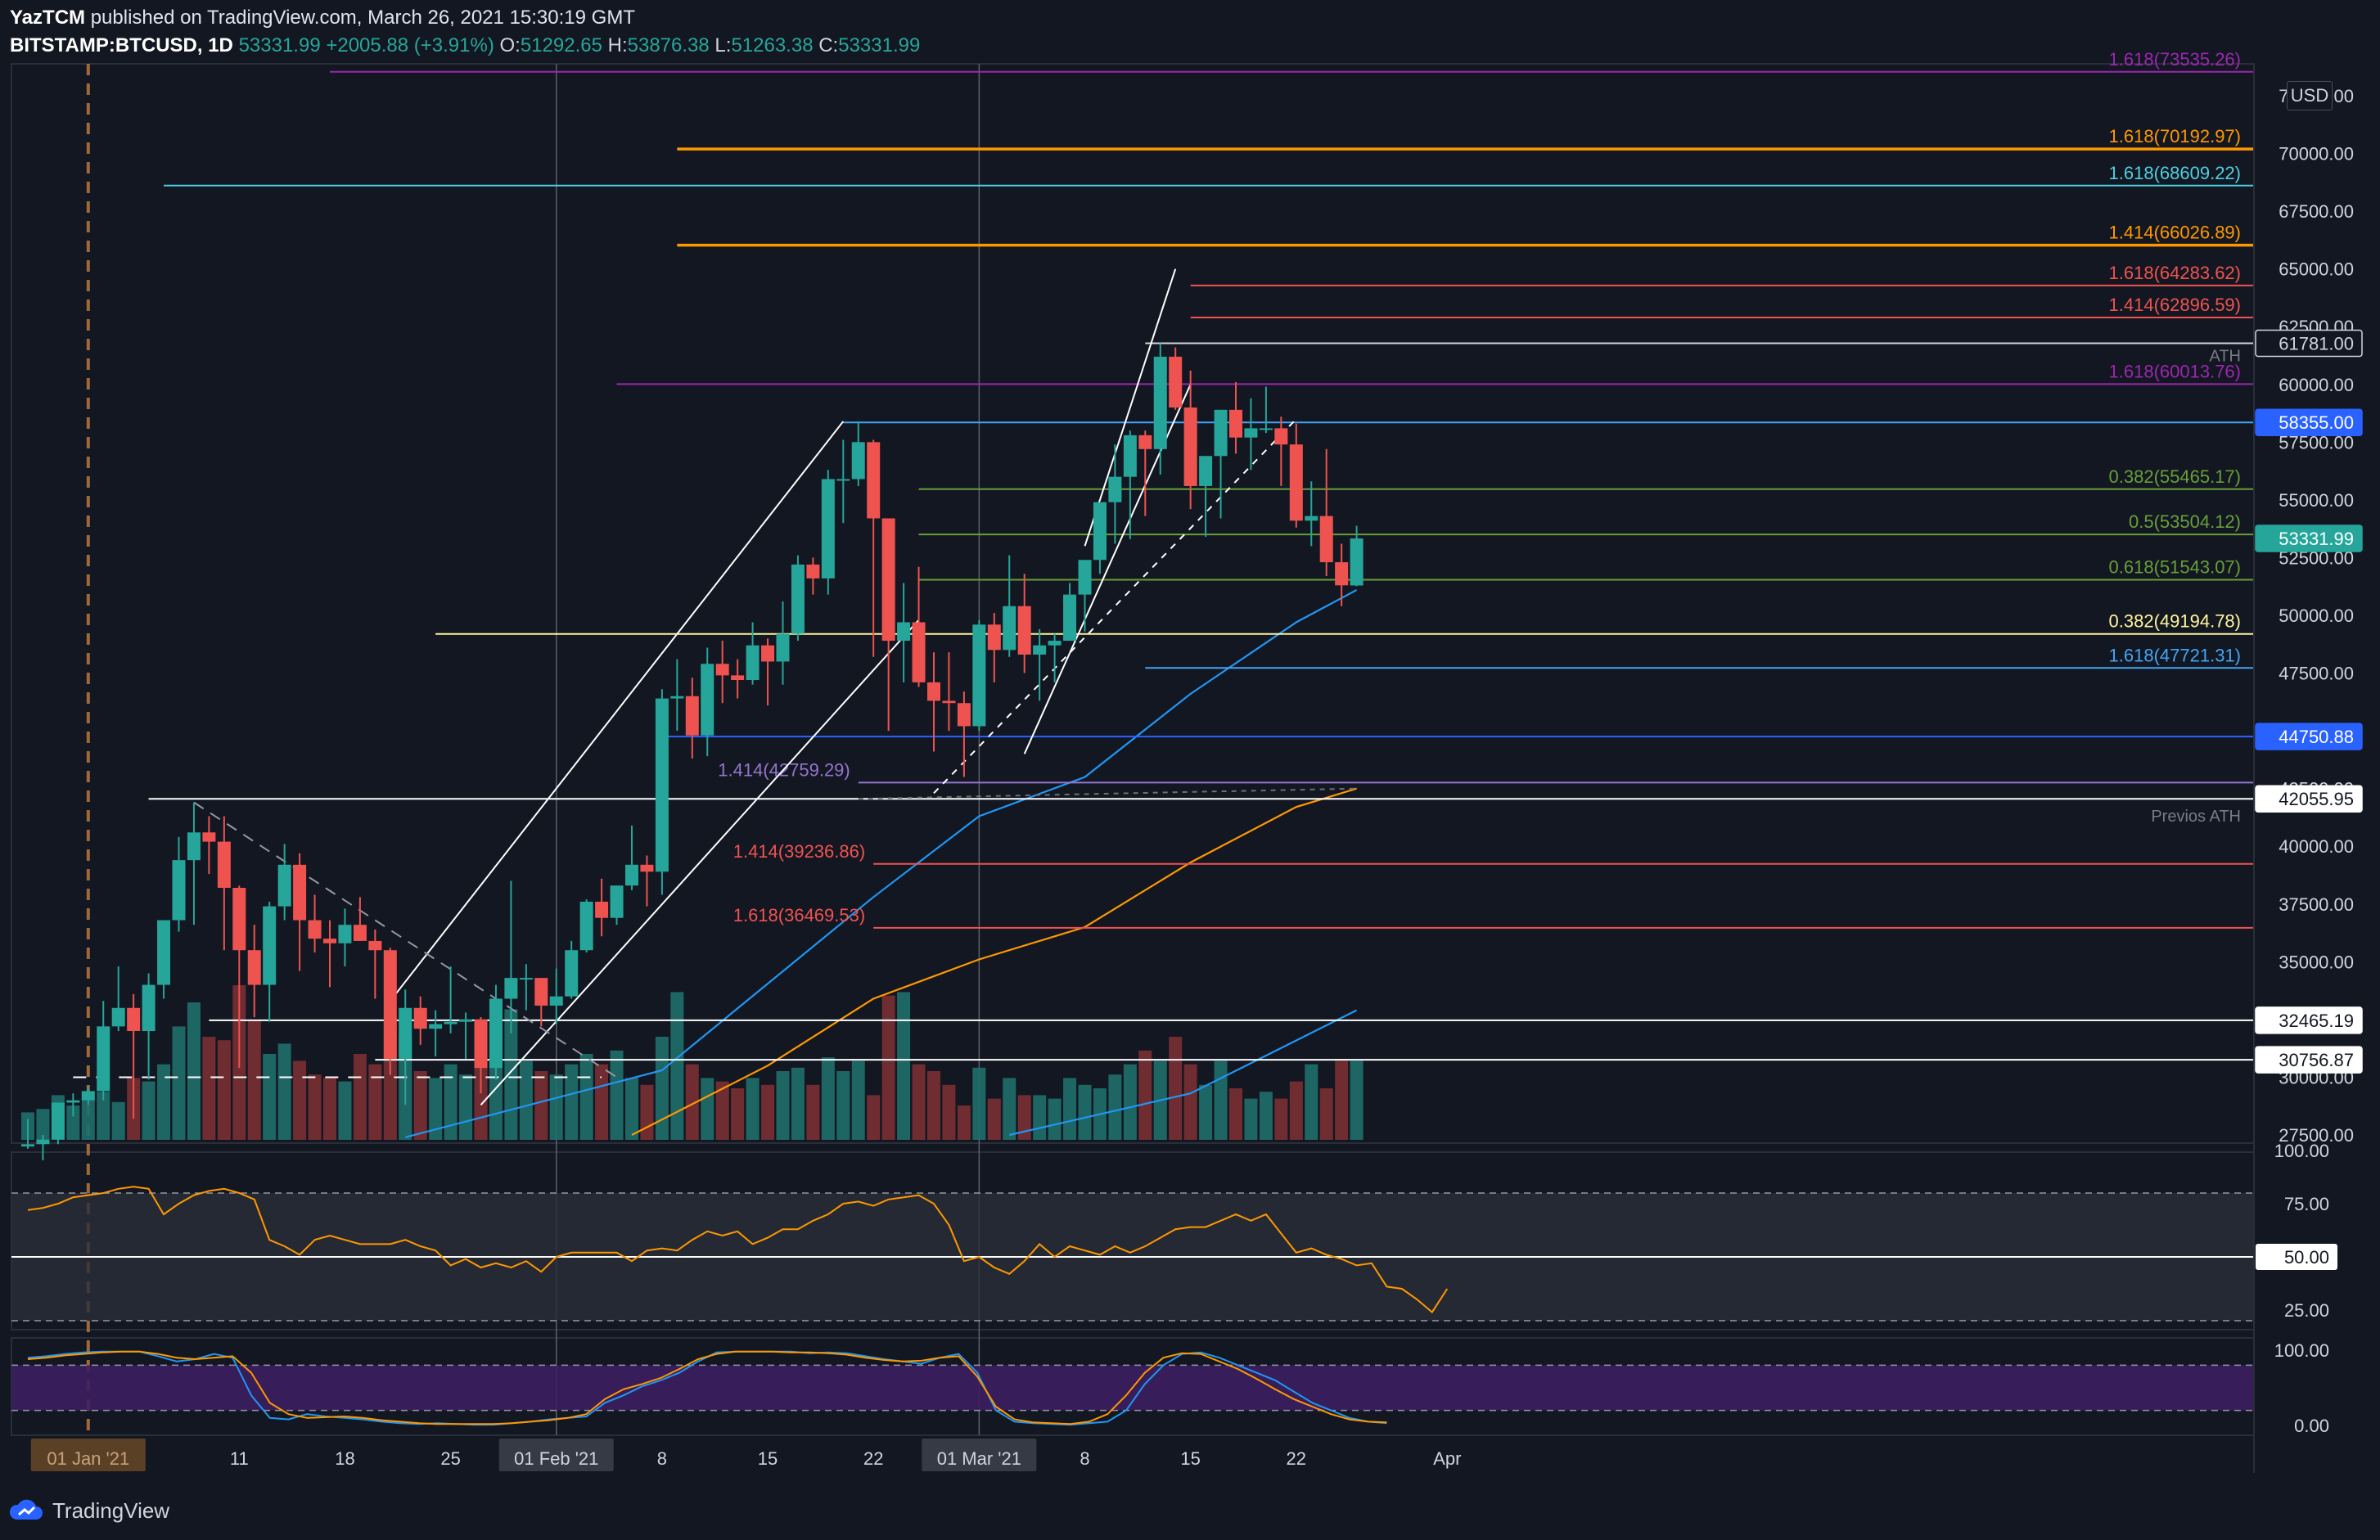 This screenshot has height=1540, width=2380. Describe the element at coordinates (2310, 95) in the screenshot. I see `currency-button: USD` at that location.